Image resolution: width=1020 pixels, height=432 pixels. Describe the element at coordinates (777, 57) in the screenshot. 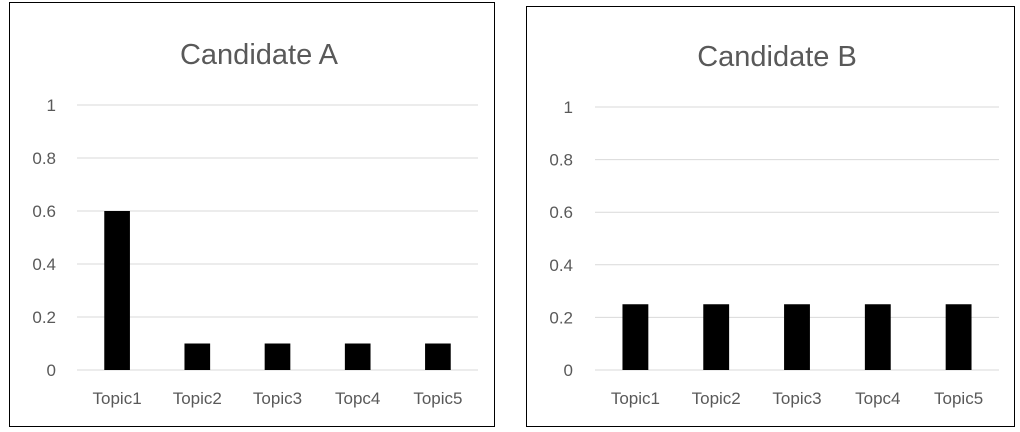

I see `chart-title: Candidate B` at that location.